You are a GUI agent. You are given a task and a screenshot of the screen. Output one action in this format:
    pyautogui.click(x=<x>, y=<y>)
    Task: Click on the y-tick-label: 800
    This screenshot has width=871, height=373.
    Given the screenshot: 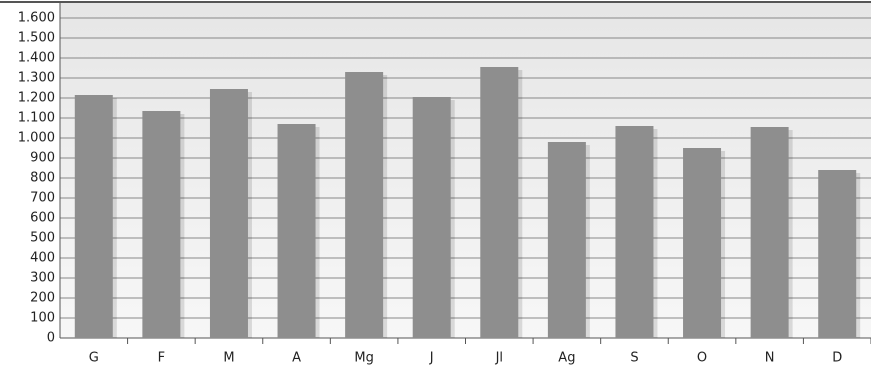 What is the action you would take?
    pyautogui.click(x=42, y=178)
    